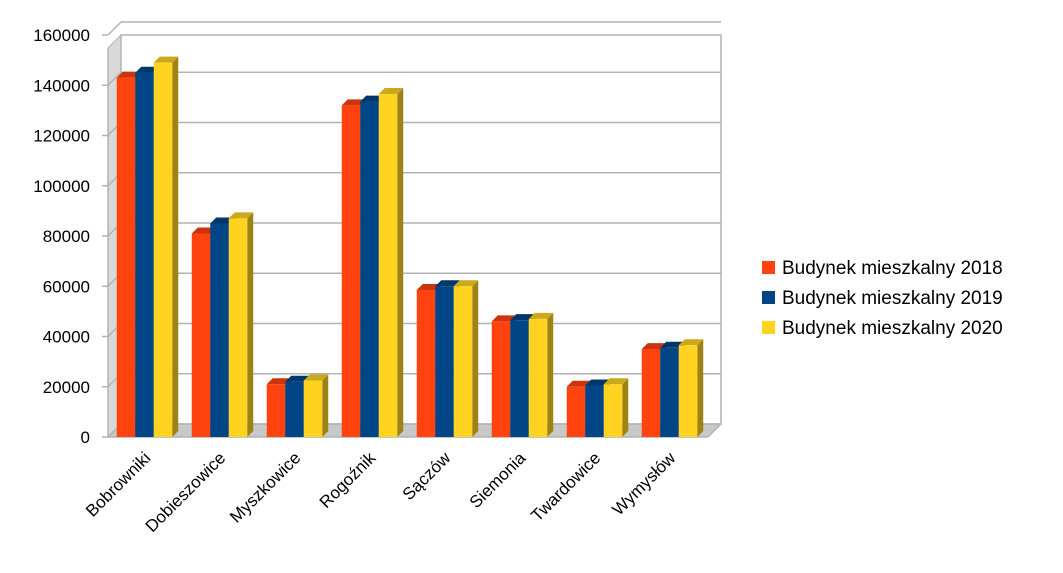  I want to click on x-tick-label: Bobrowniki, so click(118, 484).